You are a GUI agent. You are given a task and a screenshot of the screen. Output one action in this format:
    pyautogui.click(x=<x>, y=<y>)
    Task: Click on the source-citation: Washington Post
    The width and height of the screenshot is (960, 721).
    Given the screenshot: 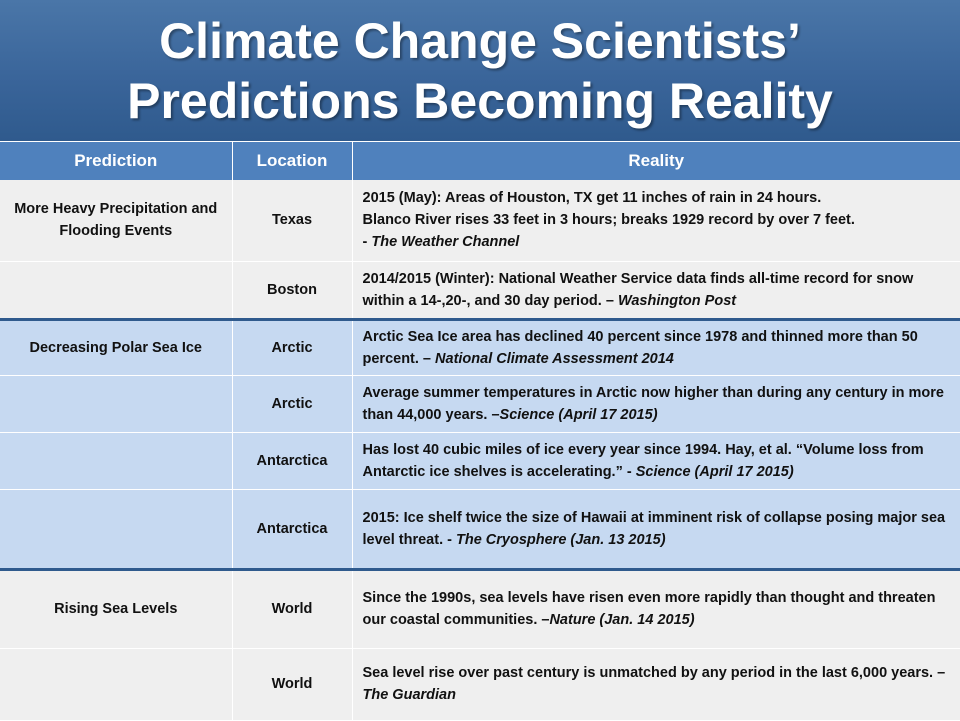 What is the action you would take?
    pyautogui.click(x=677, y=300)
    